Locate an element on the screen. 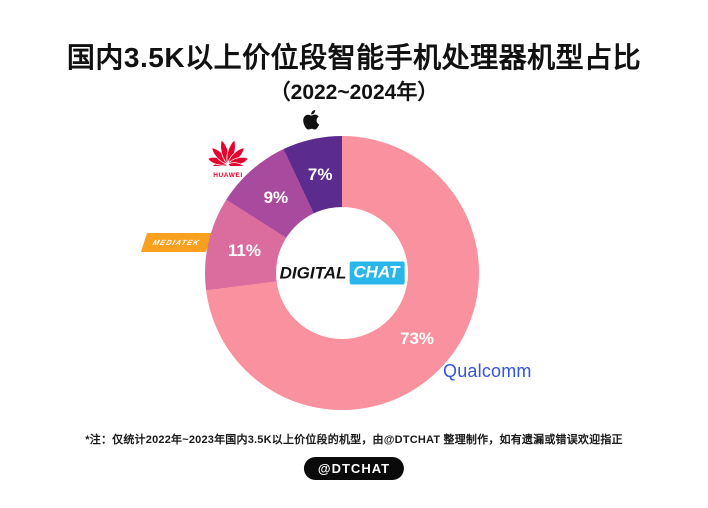 This screenshot has height=508, width=708. segment-label-qualcomm: 73% is located at coordinates (417, 339).